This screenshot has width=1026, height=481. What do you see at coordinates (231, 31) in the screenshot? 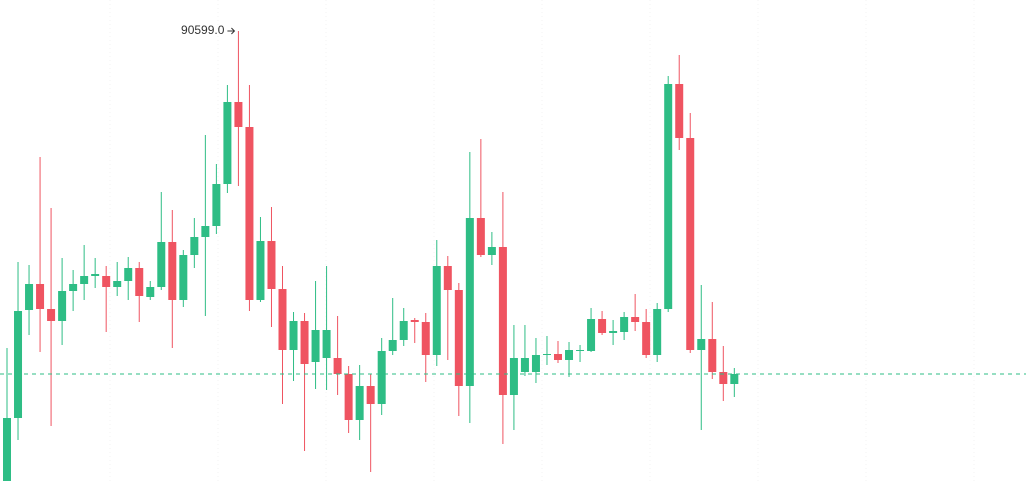
I see `max-price-arrow` at bounding box center [231, 31].